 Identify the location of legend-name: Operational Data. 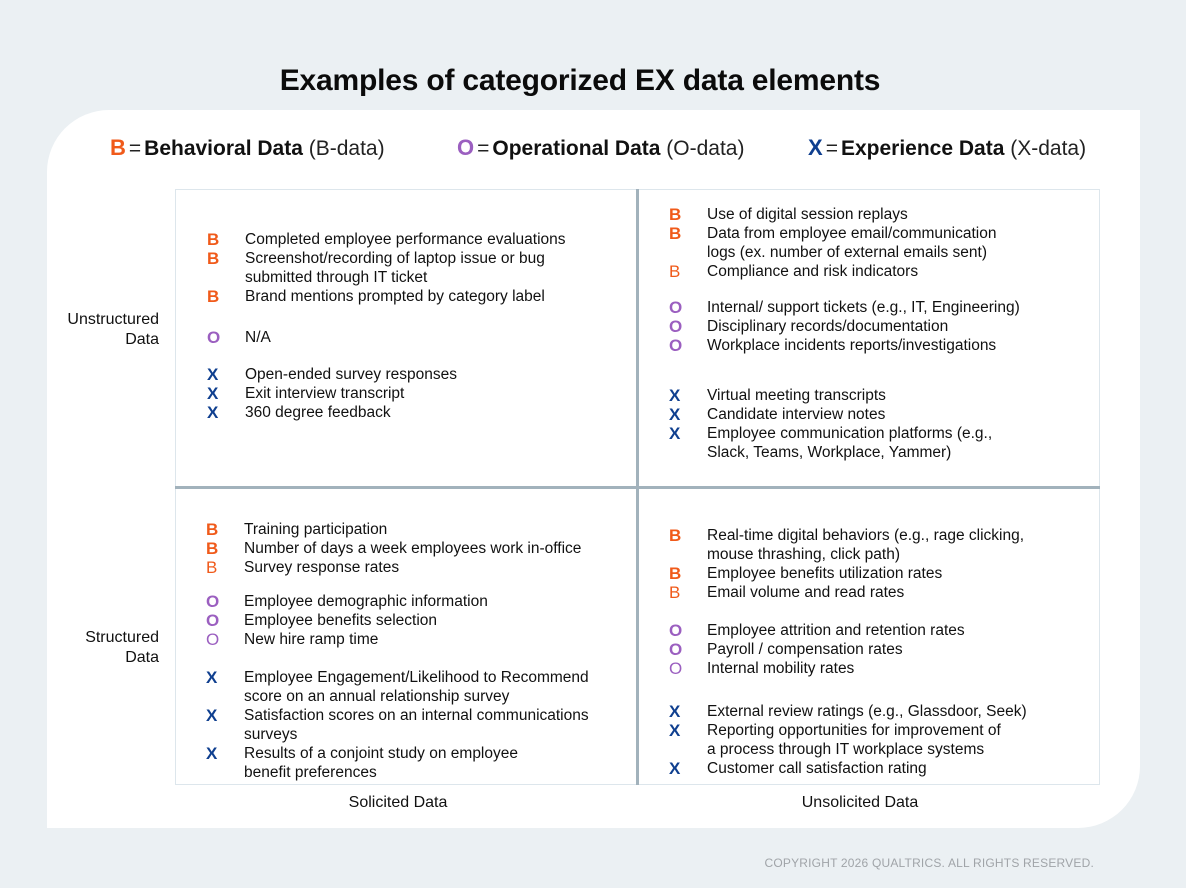
(576, 148).